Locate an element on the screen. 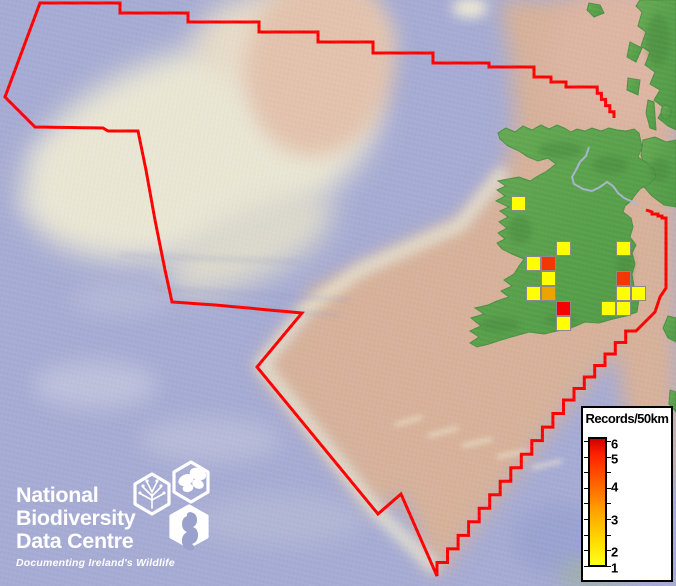 The image size is (676, 586). tree-hexagon-icon is located at coordinates (152, 494).